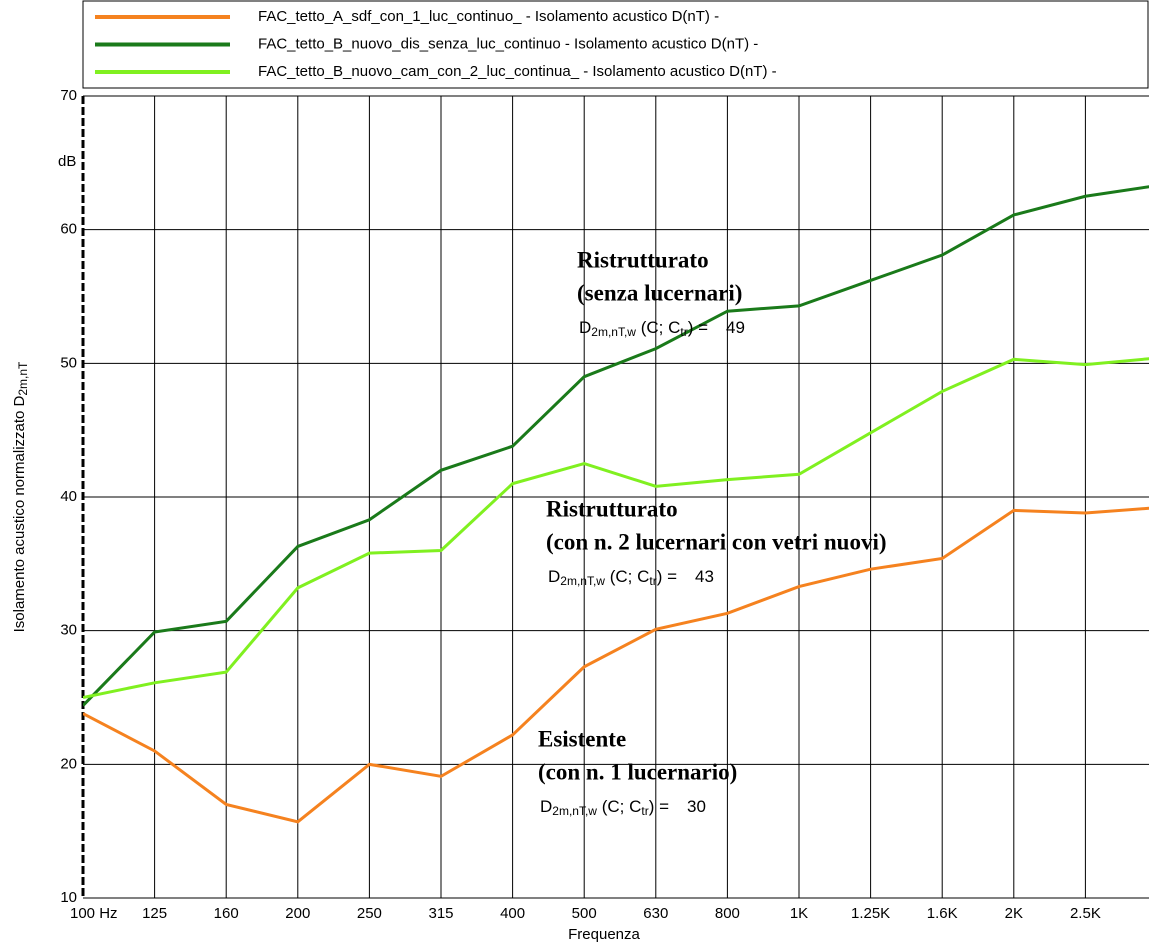  Describe the element at coordinates (68, 630) in the screenshot. I see `y-tick-label: 30` at that location.